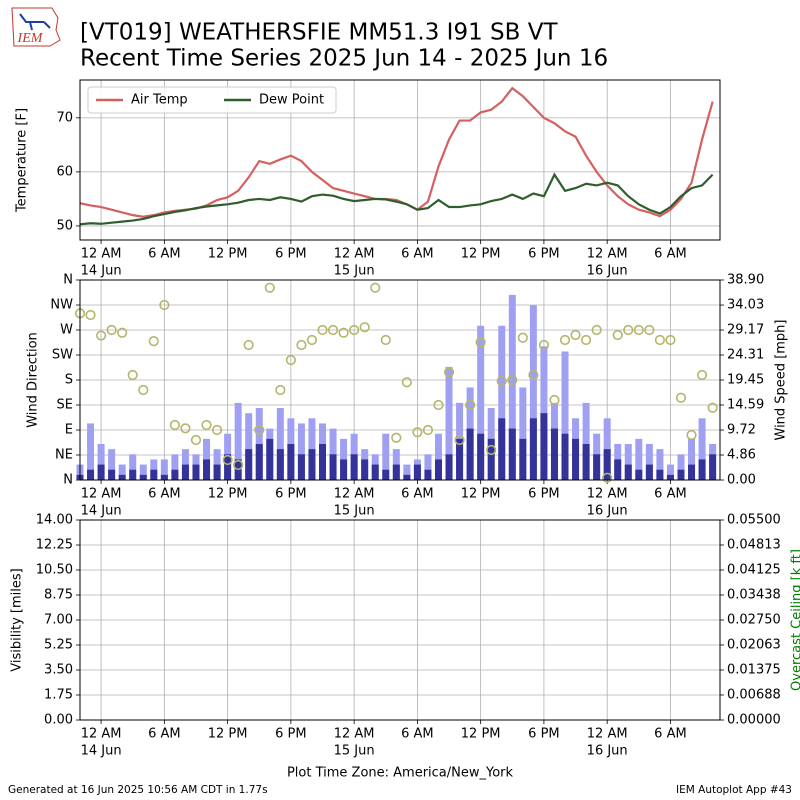 This screenshot has height=800, width=800. I want to click on y-tick-label: S, so click(69, 380).